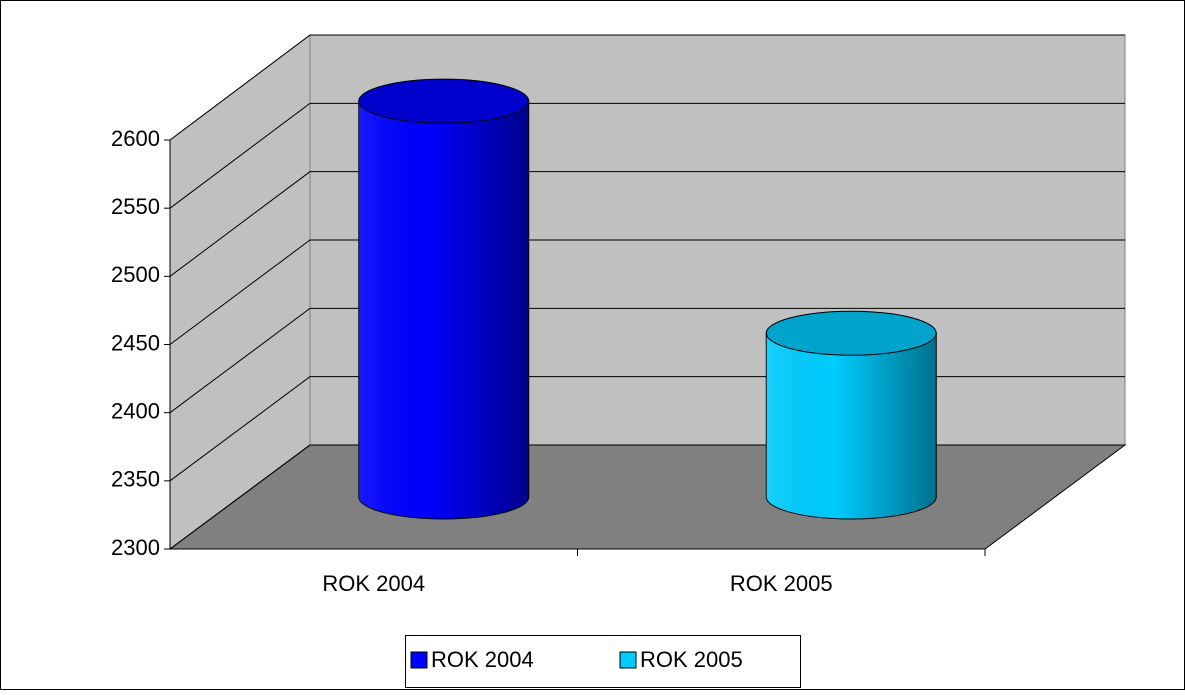  Describe the element at coordinates (135, 206) in the screenshot. I see `y-tick-label: 2550` at that location.